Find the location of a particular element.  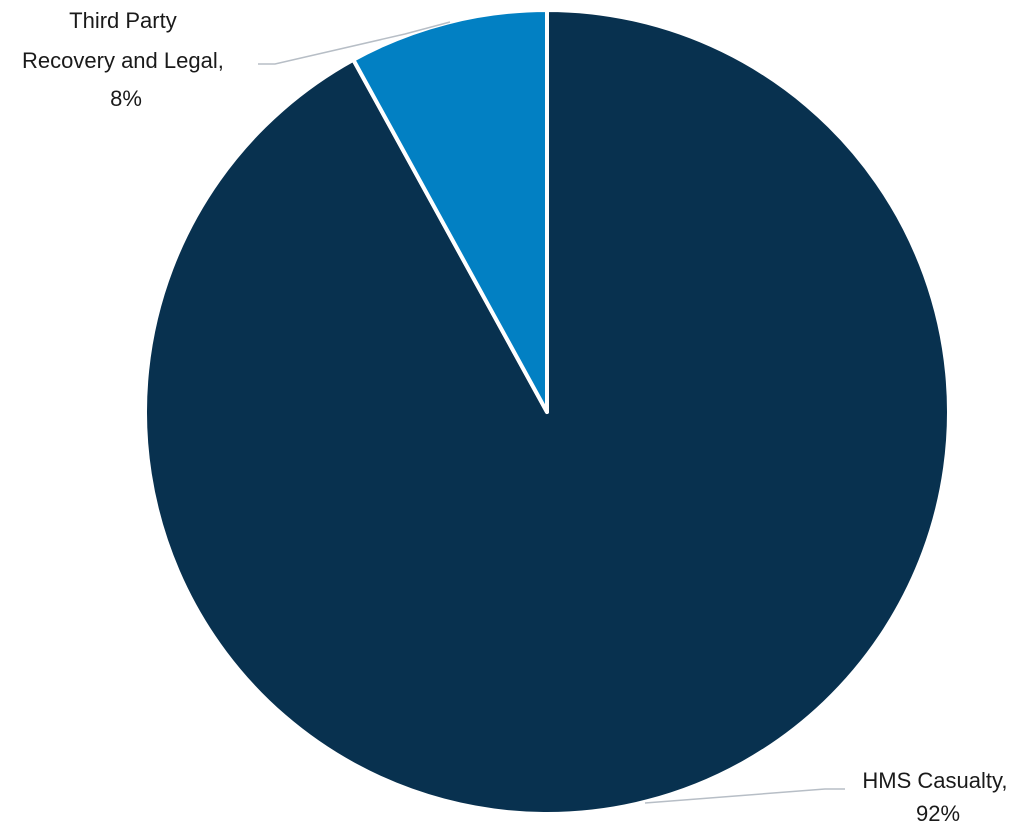

data-label-hms-casualty-line2: 92% is located at coordinates (938, 813).